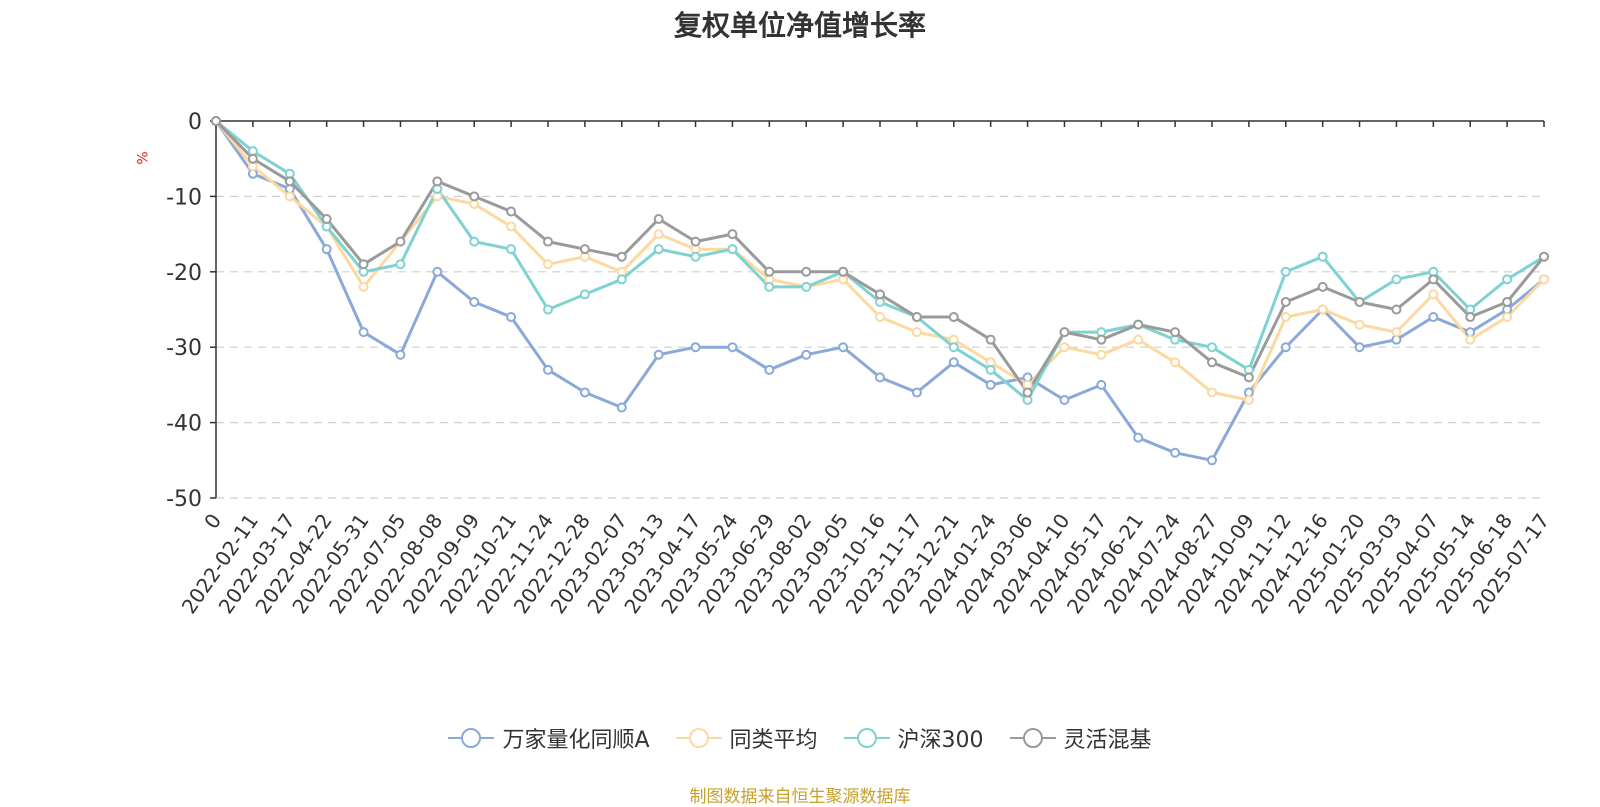 The image size is (1600, 807). What do you see at coordinates (773, 740) in the screenshot?
I see `legend-label-1: 同类平均` at bounding box center [773, 740].